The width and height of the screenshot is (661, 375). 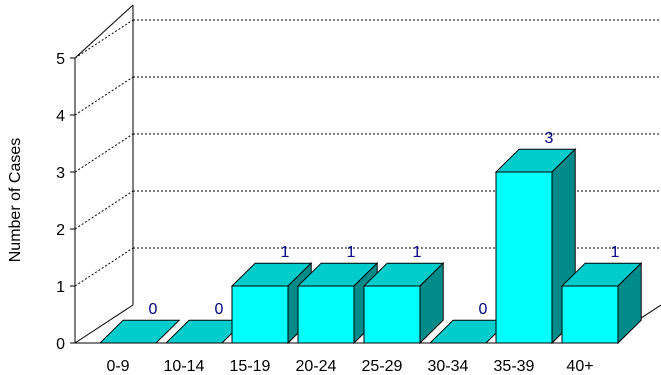 What do you see at coordinates (117, 366) in the screenshot?
I see `x-tick-label: 0-9` at bounding box center [117, 366].